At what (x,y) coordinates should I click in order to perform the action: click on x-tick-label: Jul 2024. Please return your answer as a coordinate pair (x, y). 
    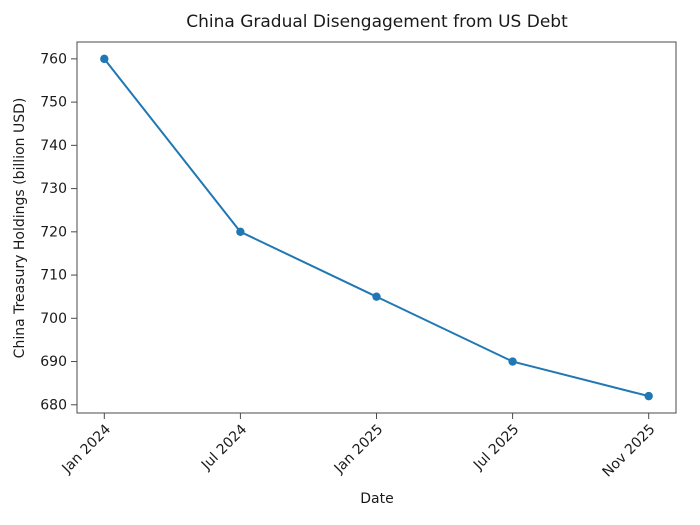
    Looking at the image, I should click on (224, 447).